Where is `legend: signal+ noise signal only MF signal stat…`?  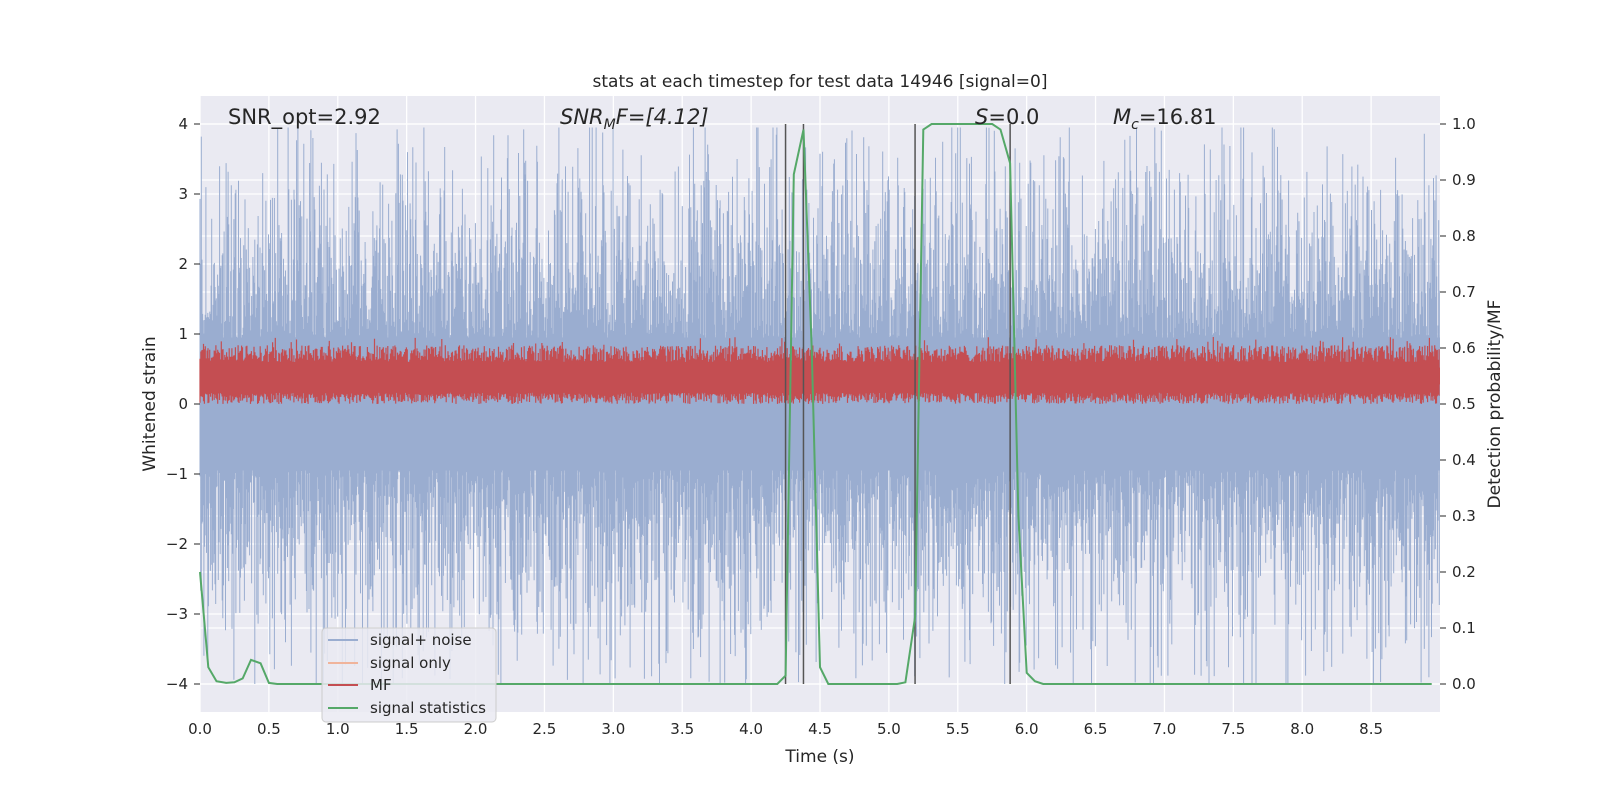
legend: signal+ noise signal only MF signal stat… is located at coordinates (409, 675).